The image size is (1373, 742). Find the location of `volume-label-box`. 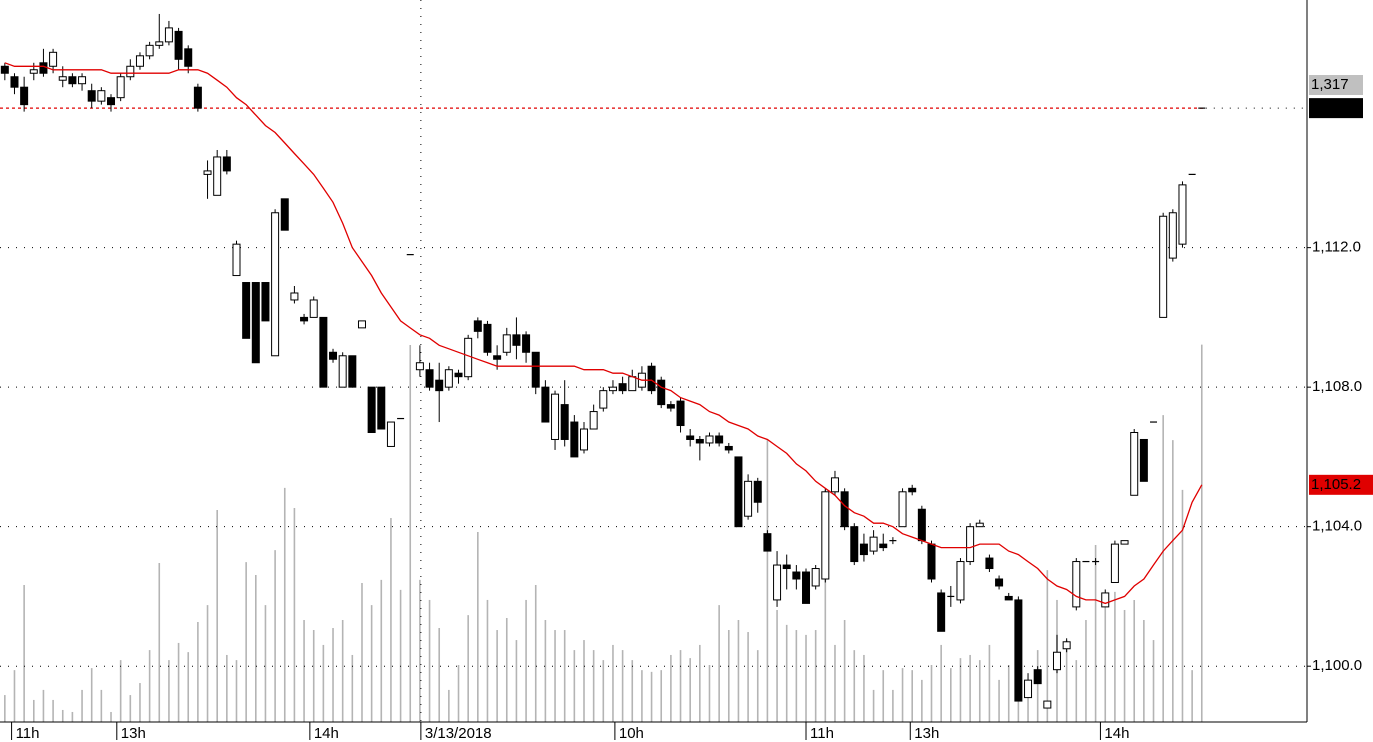

volume-label-box is located at coordinates (1336, 85).